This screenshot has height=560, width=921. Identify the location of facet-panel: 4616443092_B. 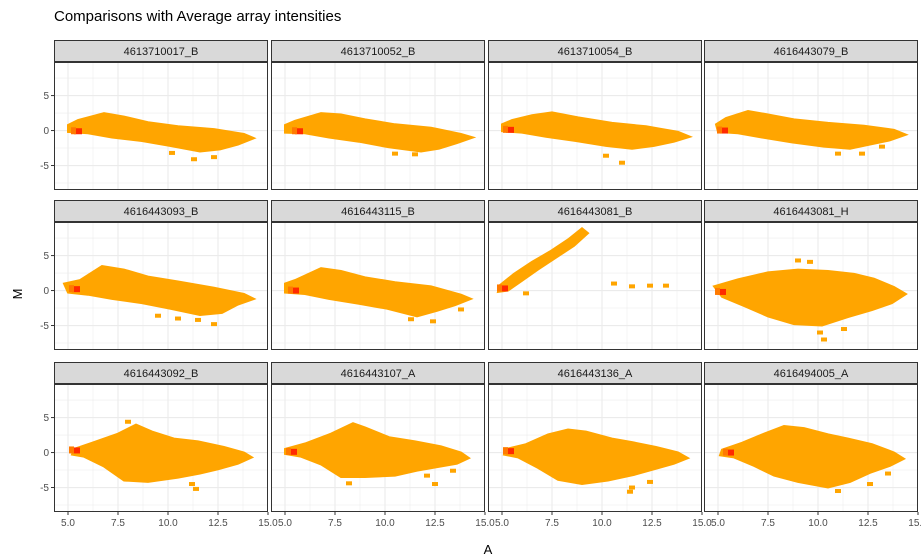
(161, 437).